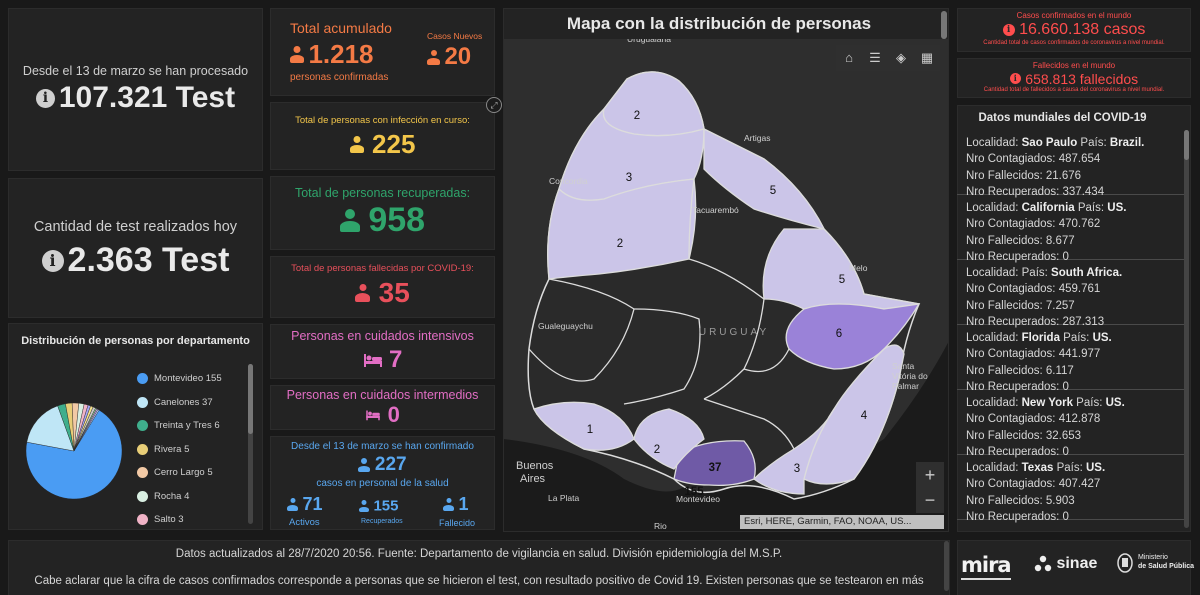 The height and width of the screenshot is (595, 1200). I want to click on msp-seal-icon, so click(1125, 563).